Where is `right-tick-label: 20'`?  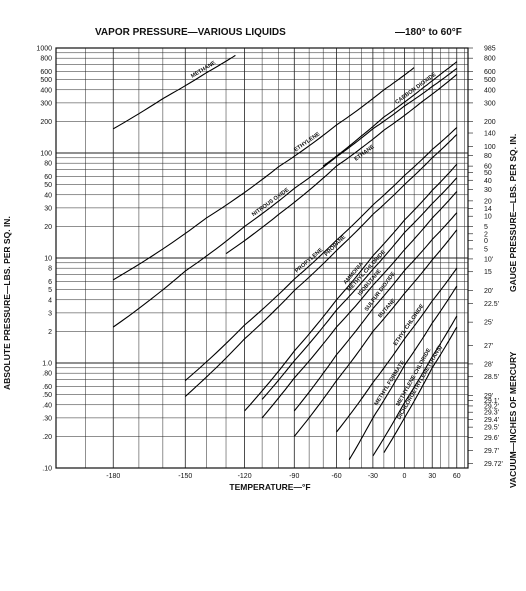 right-tick-label: 20' is located at coordinates (488, 291).